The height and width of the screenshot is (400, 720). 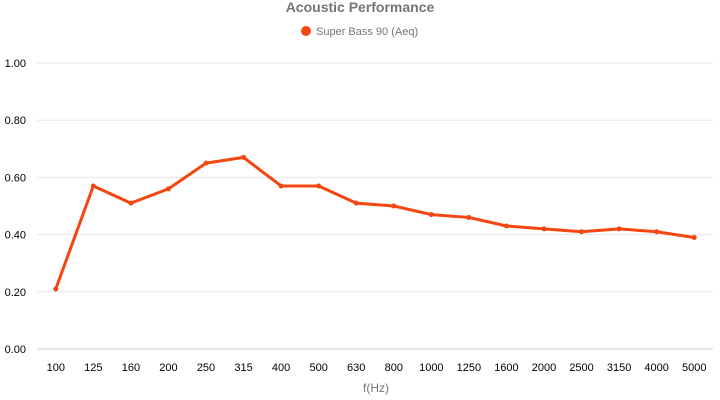 I want to click on x-tick-label: 630, so click(x=356, y=368).